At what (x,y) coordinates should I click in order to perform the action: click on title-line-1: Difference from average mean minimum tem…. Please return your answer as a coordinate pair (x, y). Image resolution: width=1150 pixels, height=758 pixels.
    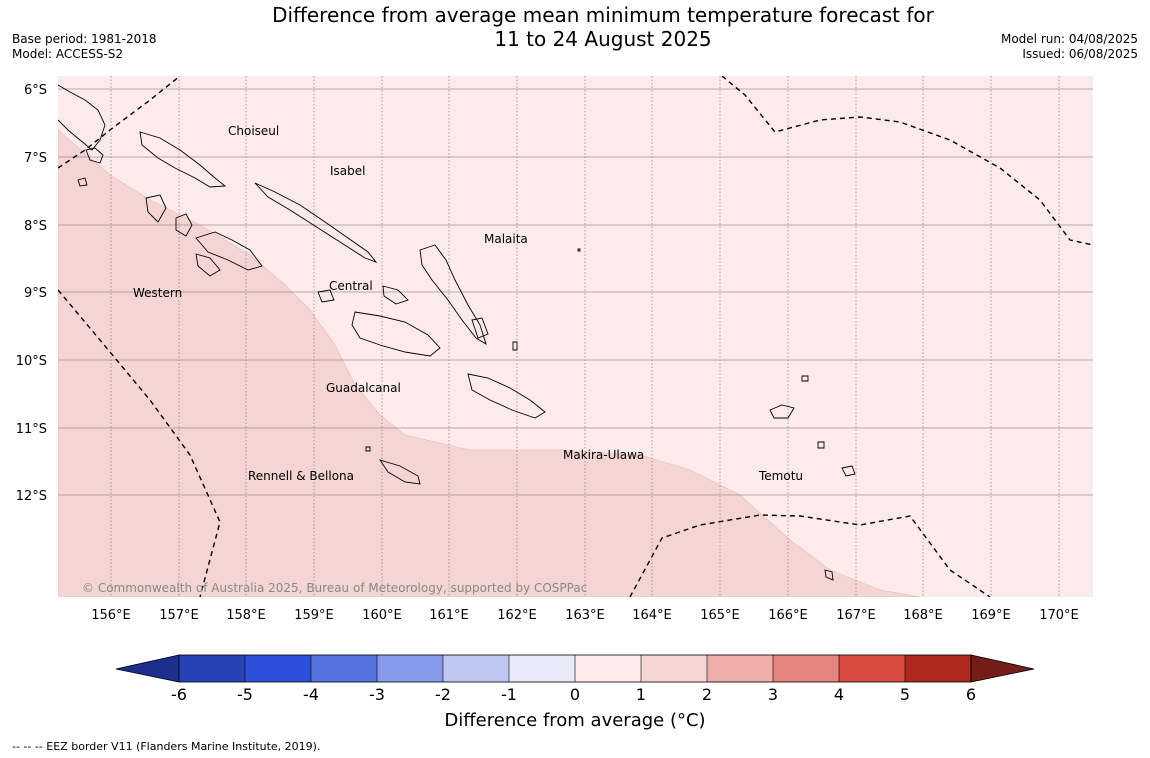
    Looking at the image, I should click on (603, 15).